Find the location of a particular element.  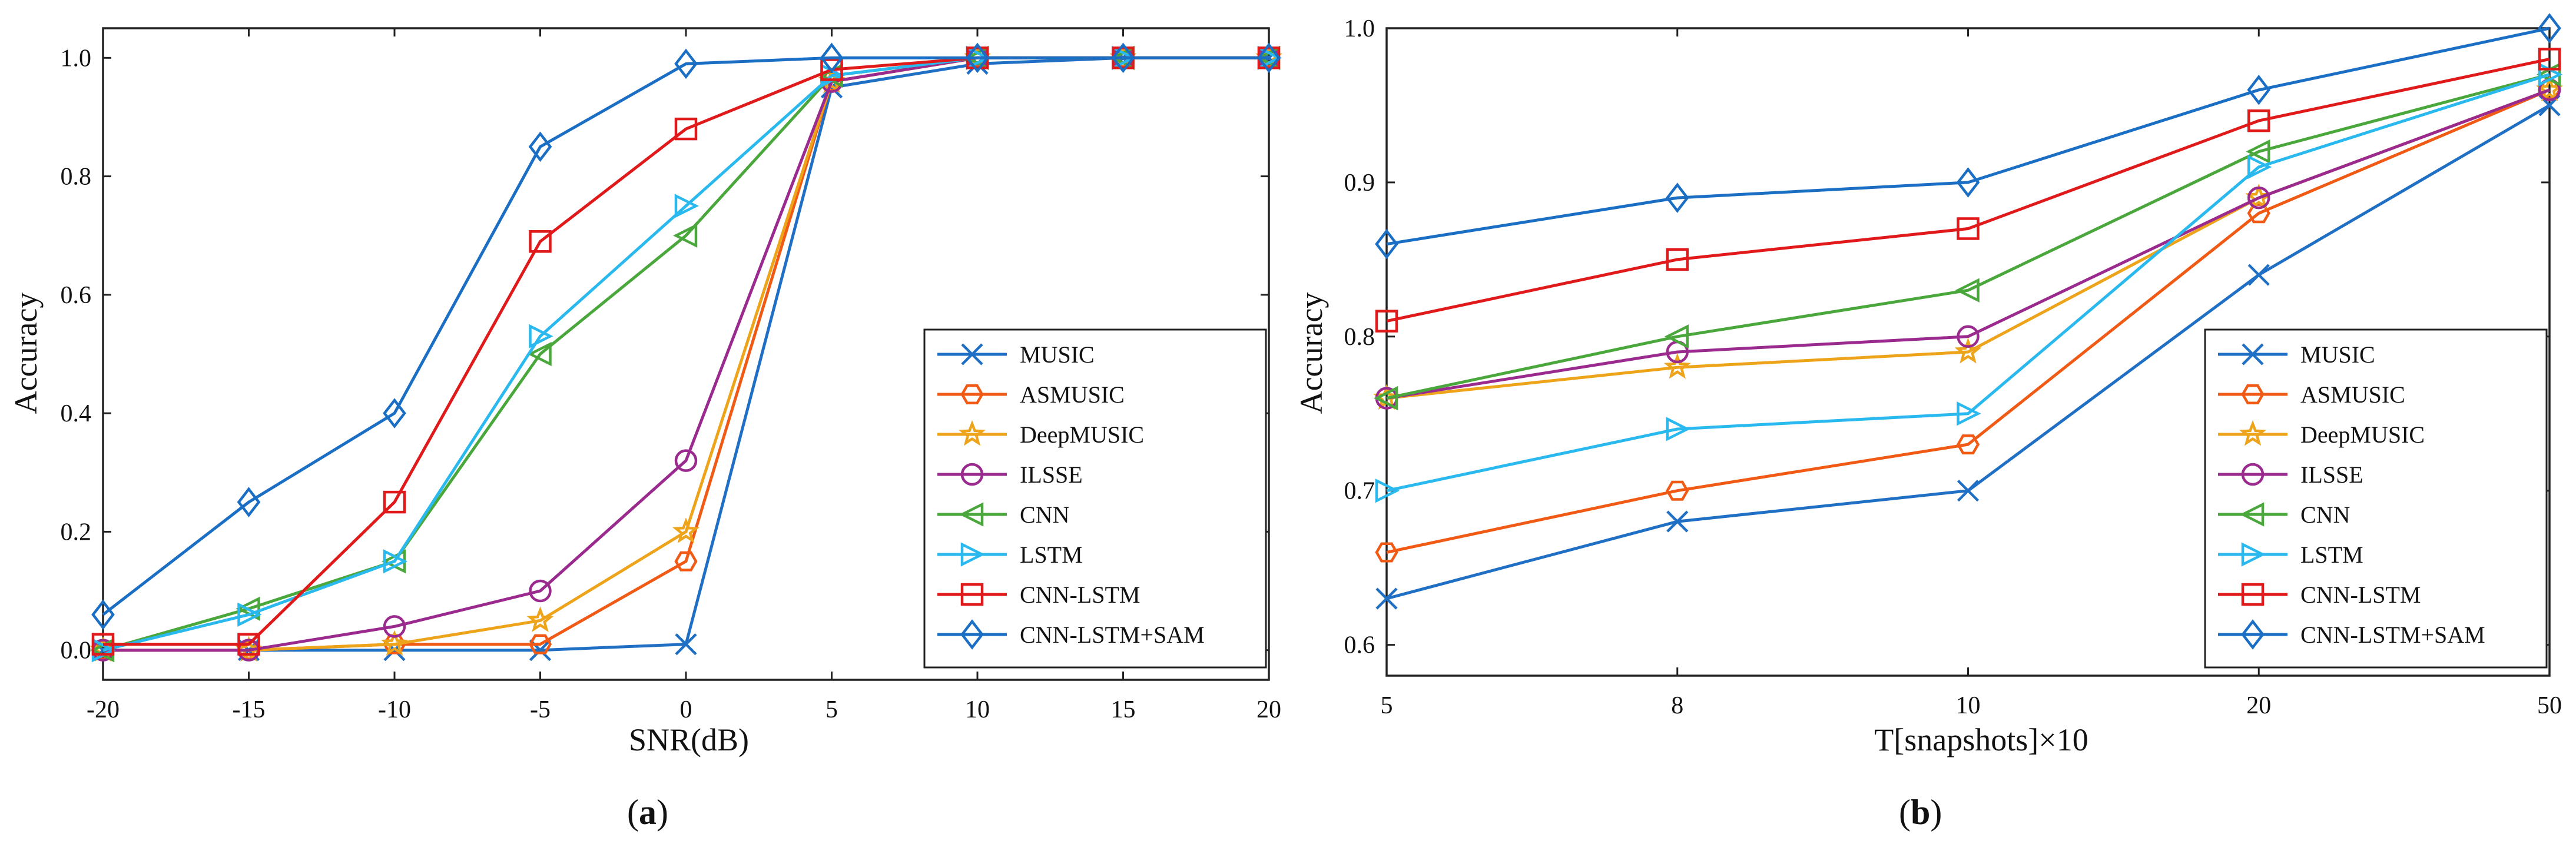

panel-a-caption-letter: a is located at coordinates (648, 812).